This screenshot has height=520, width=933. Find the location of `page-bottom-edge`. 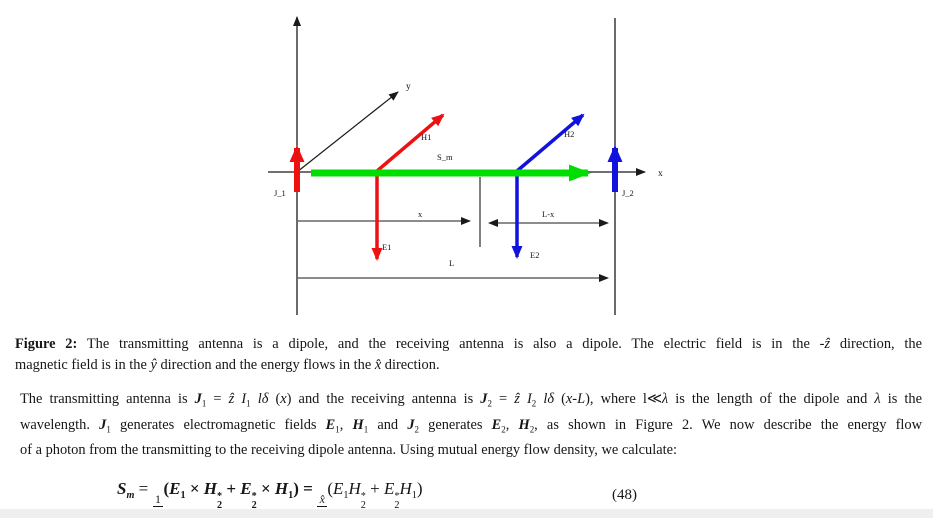

page-bottom-edge is located at coordinates (466, 513).